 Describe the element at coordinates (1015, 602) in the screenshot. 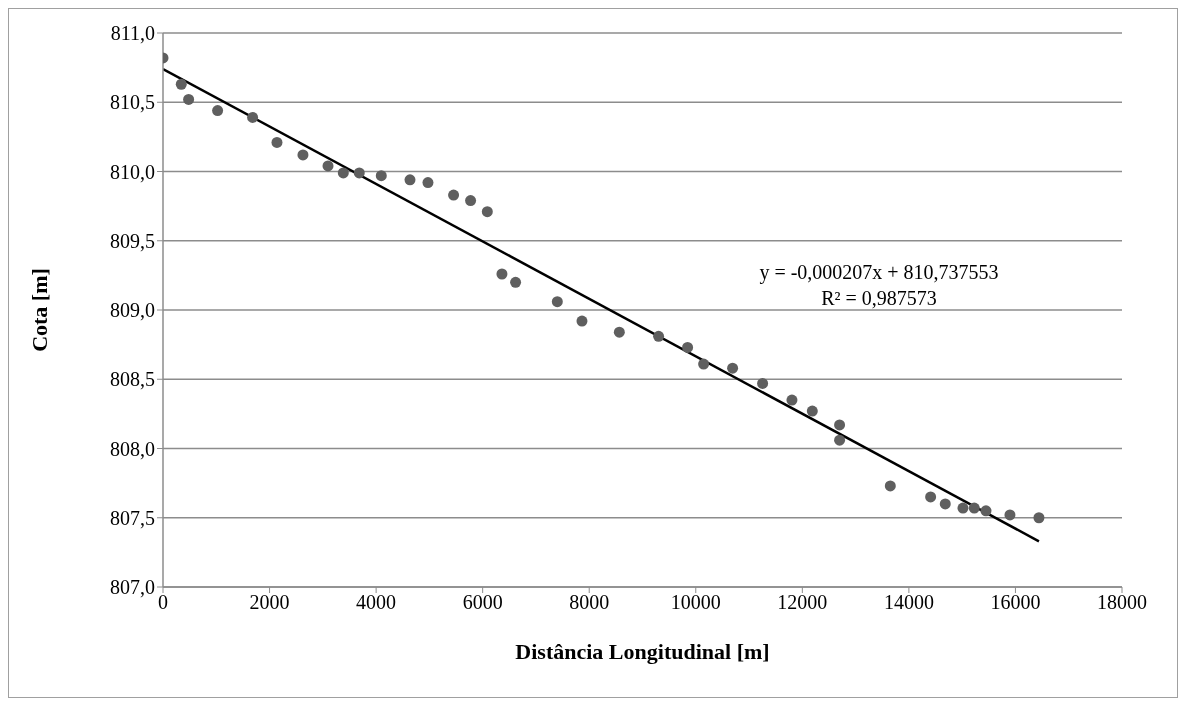

I see `x-tick-label: 16000` at that location.